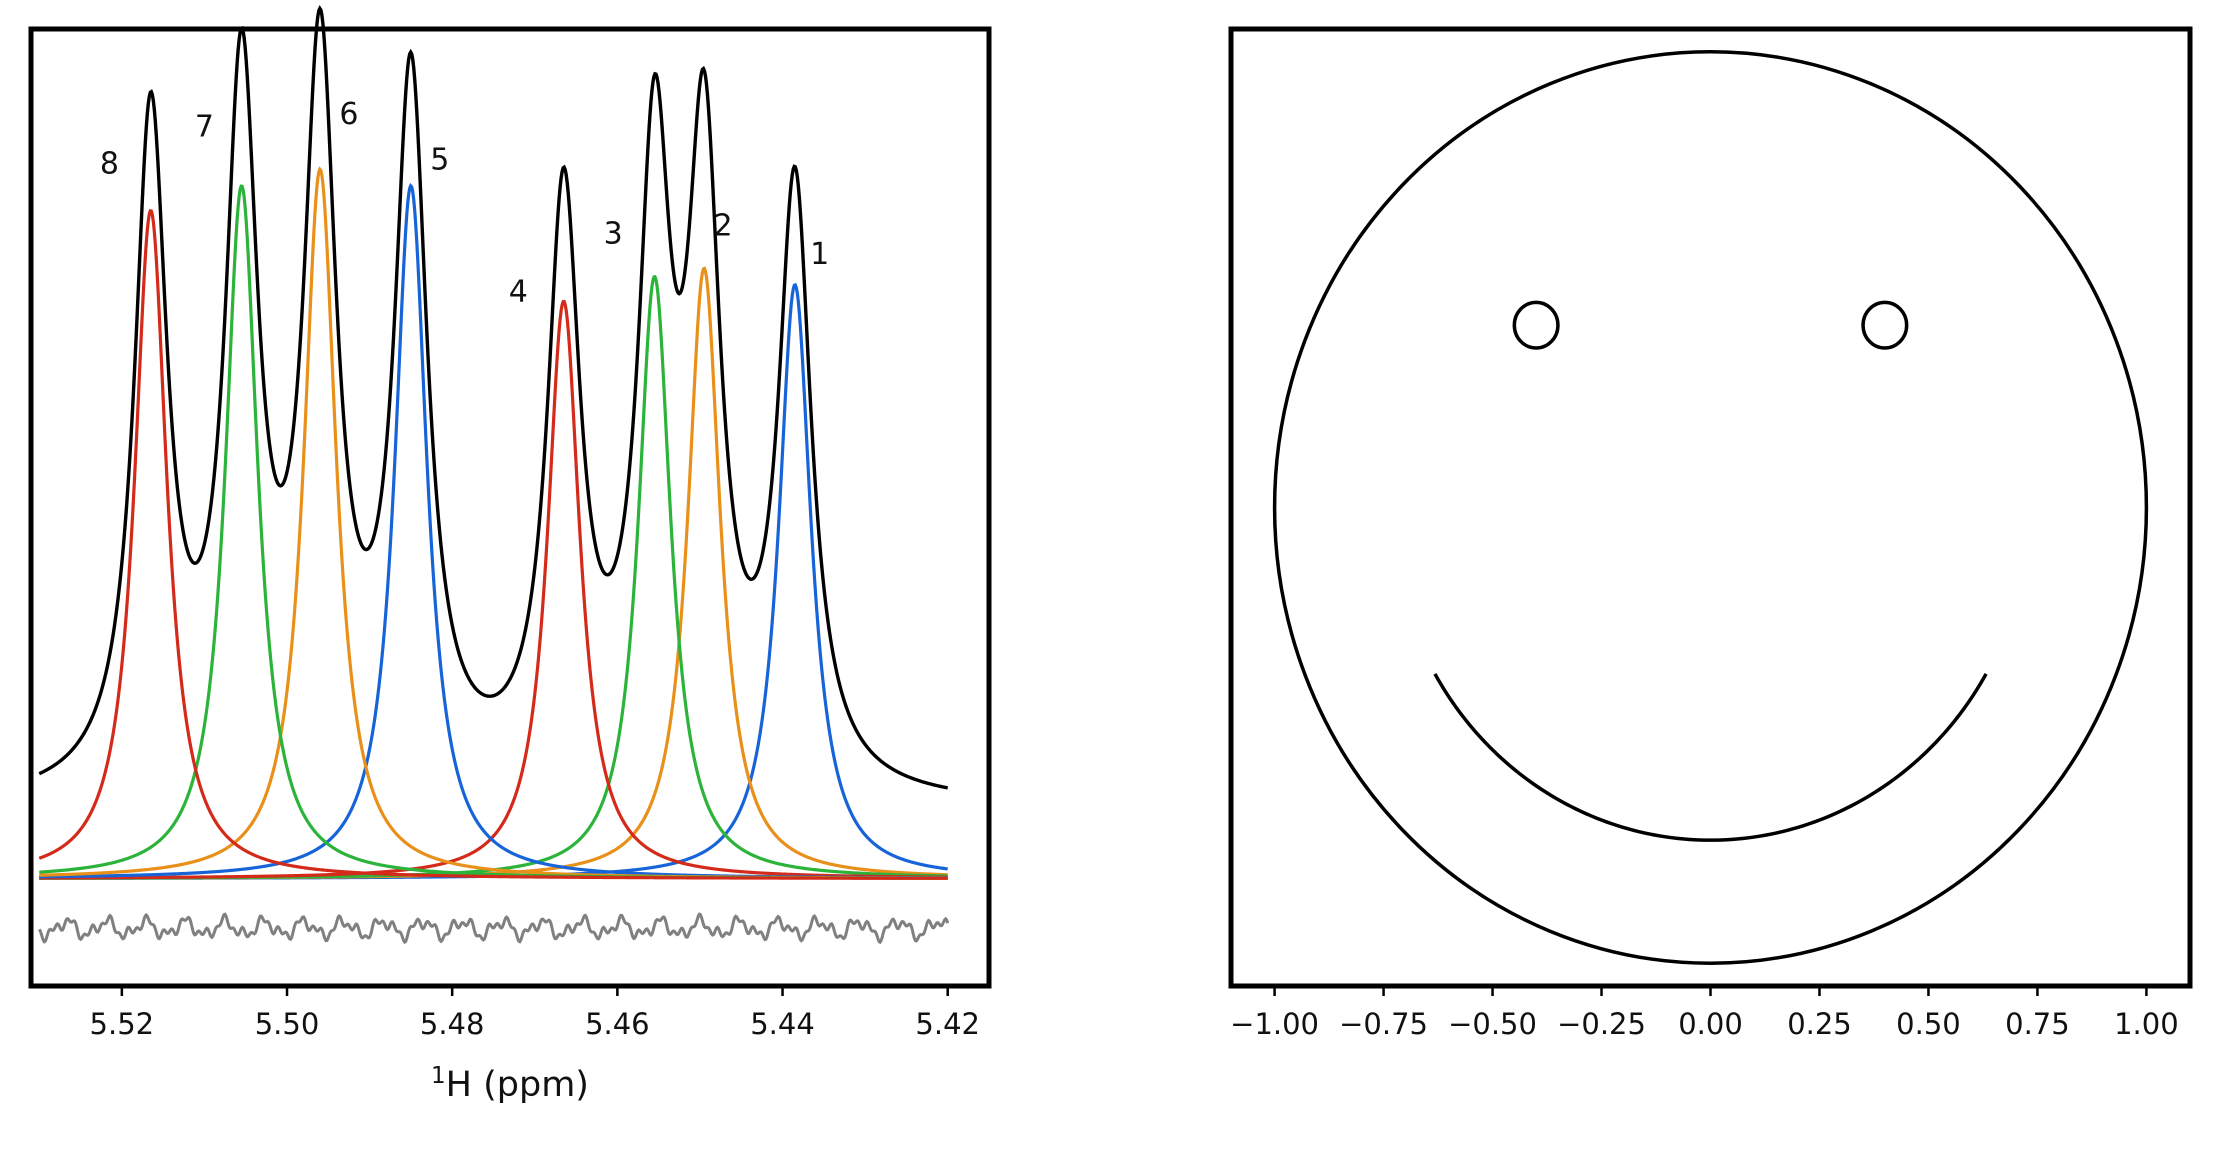  I want to click on peak-label-5: 5, so click(439, 159).